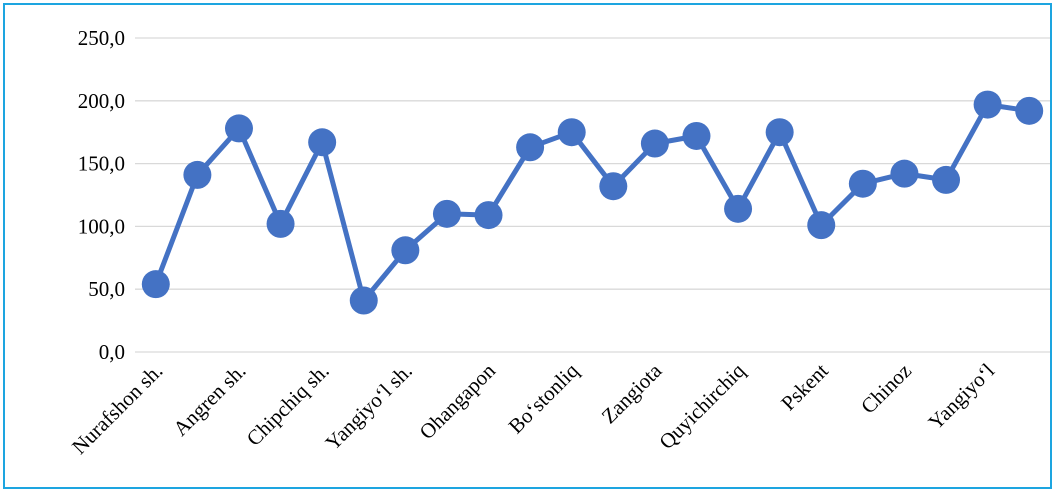 This screenshot has width=1057, height=494. I want to click on y-tick-label: 100,0, so click(101, 226).